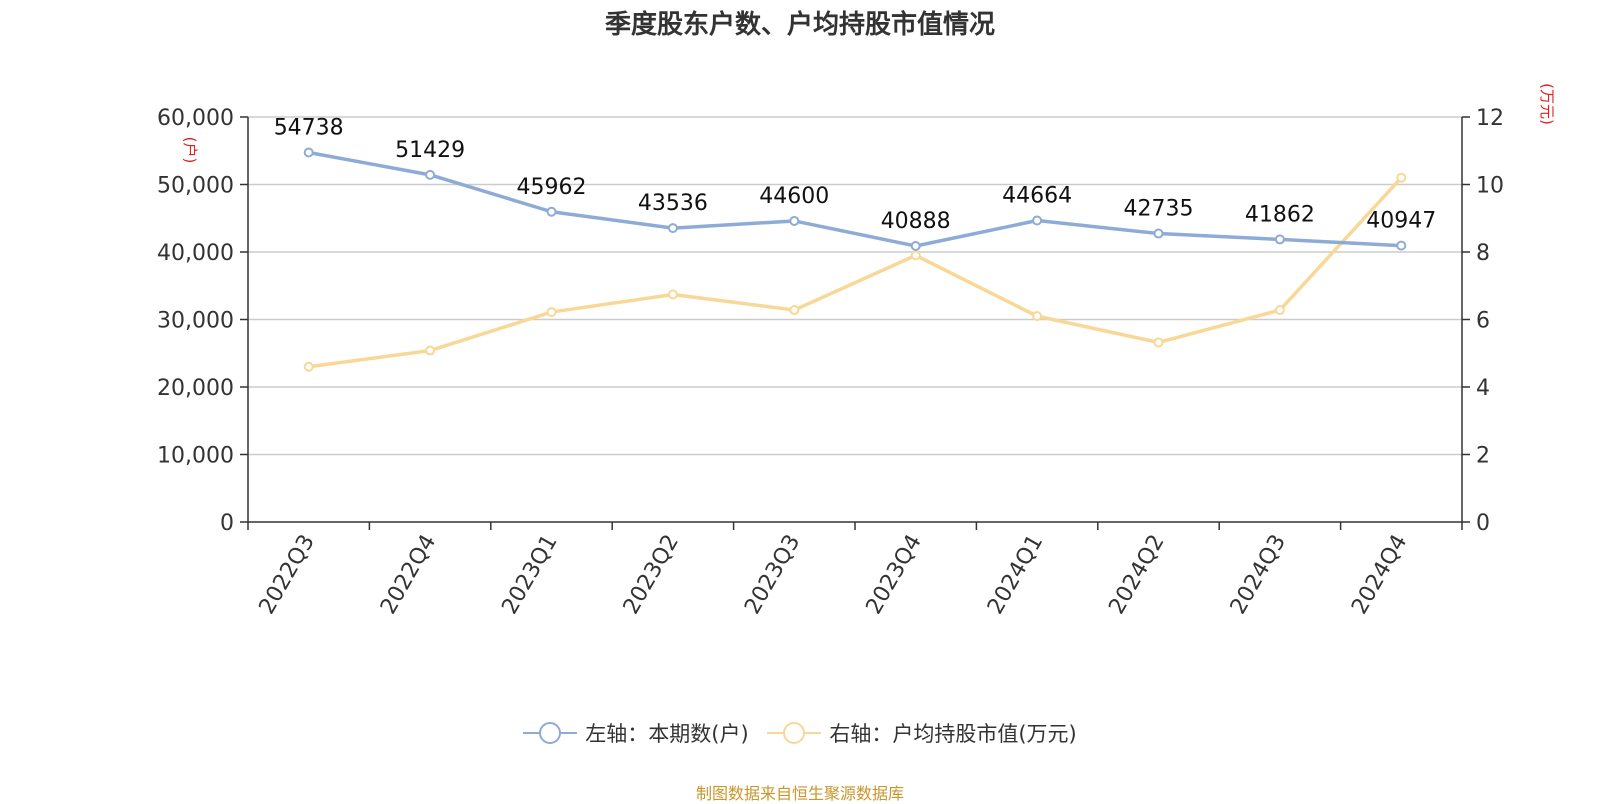 The image size is (1600, 804). Describe the element at coordinates (855, 199) in the screenshot. I see `series-line-left` at that location.